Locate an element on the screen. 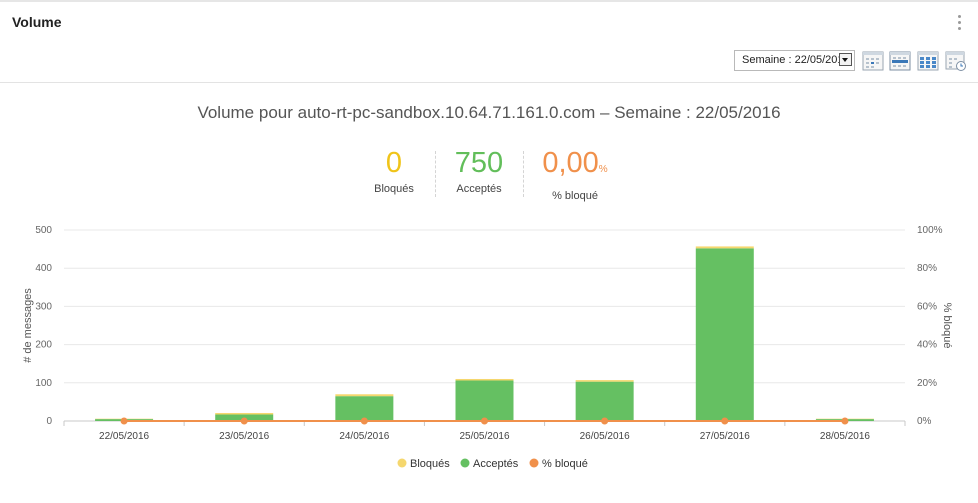 This screenshot has height=503, width=978. y-tick-label: 100 is located at coordinates (43, 383).